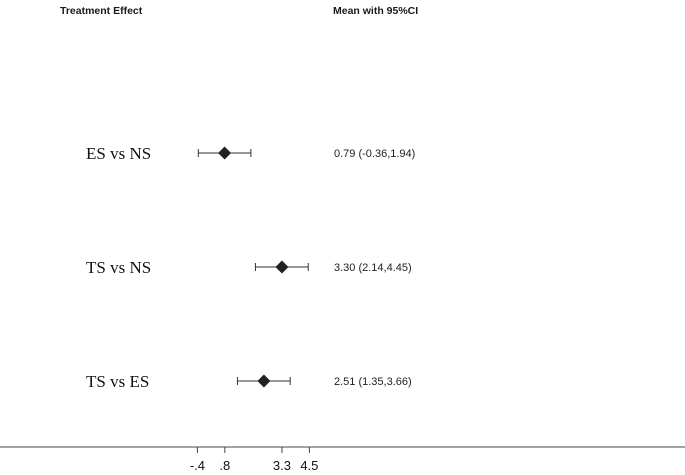  What do you see at coordinates (250, 153) in the screenshot?
I see `forest-row: ES vs NS 0.79 (-0.36,1.94)` at bounding box center [250, 153].